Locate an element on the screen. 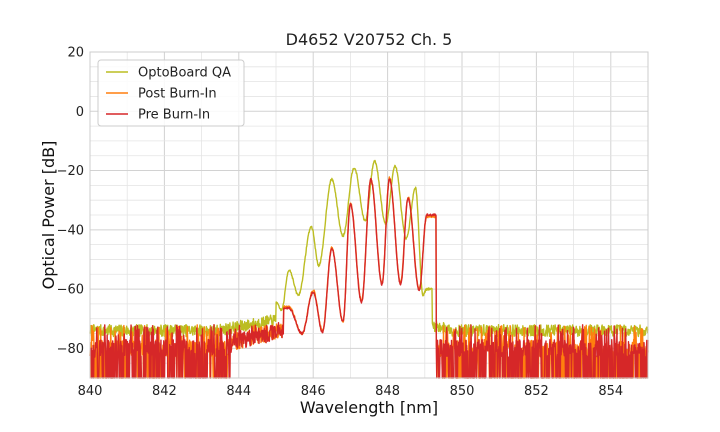  y-tick-label: −40 is located at coordinates (70, 230).